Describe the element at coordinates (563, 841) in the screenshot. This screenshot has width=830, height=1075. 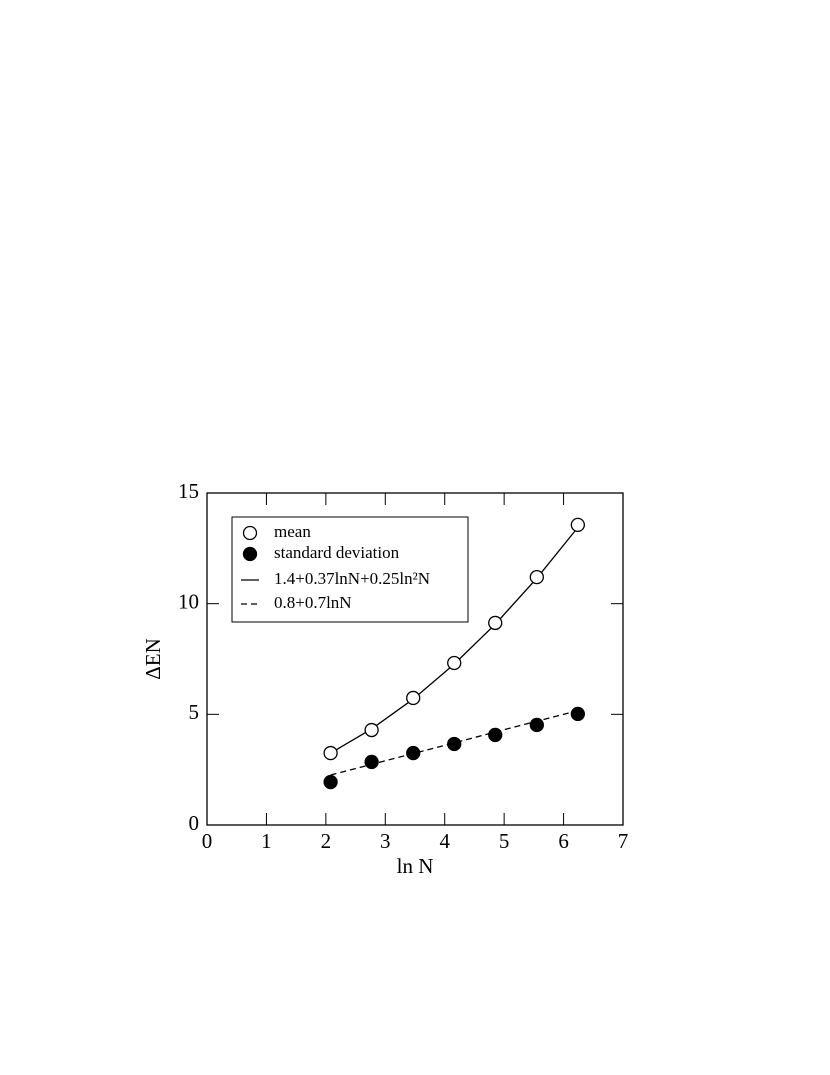
I see `x-tick-label: 6` at that location.